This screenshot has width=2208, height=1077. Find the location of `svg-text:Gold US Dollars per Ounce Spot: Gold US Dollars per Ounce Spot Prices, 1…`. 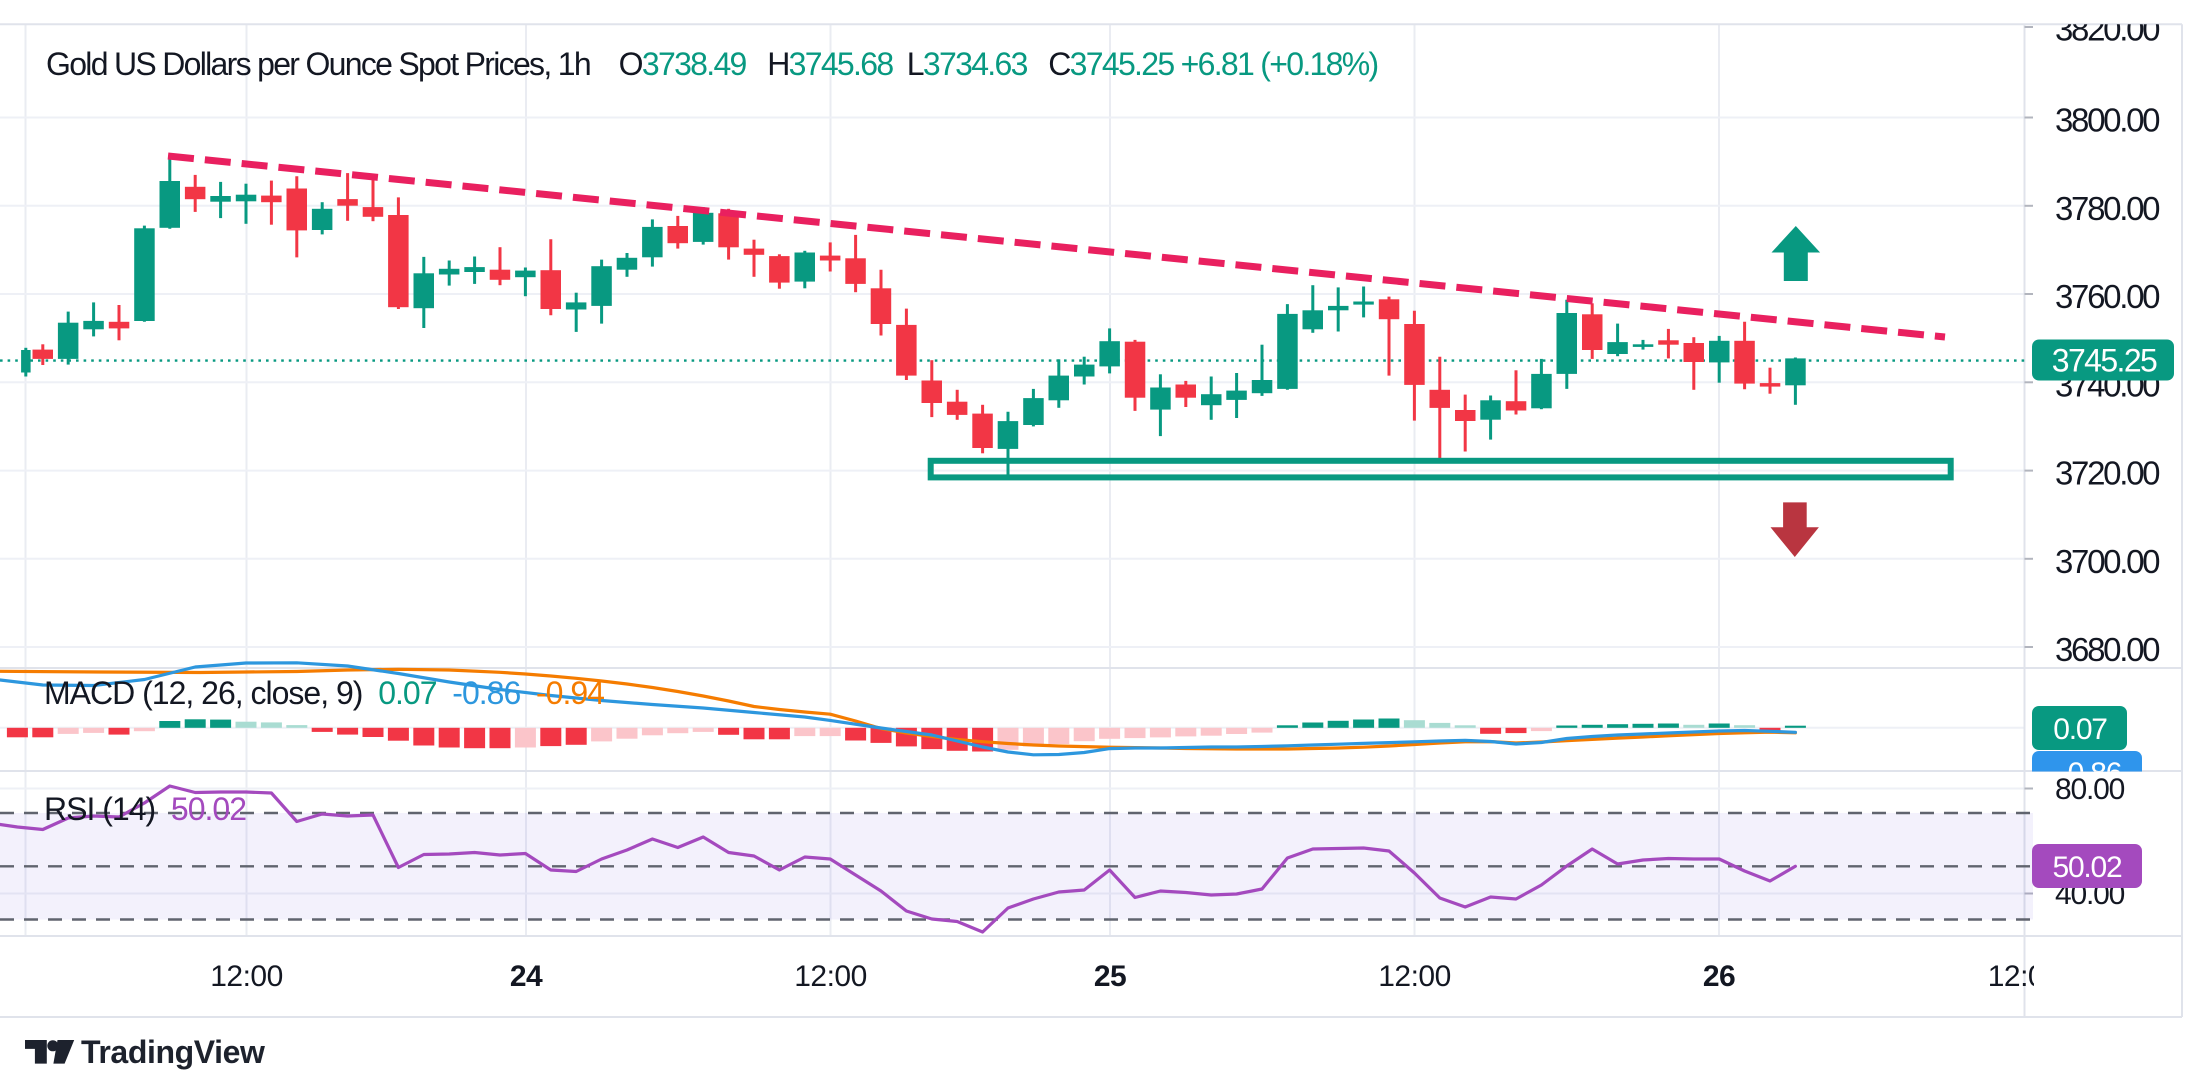

svg-text:Gold US Dollars per Ounce Spot: Gold US Dollars per Ounce Spot Prices, 1… is located at coordinates (711, 64).